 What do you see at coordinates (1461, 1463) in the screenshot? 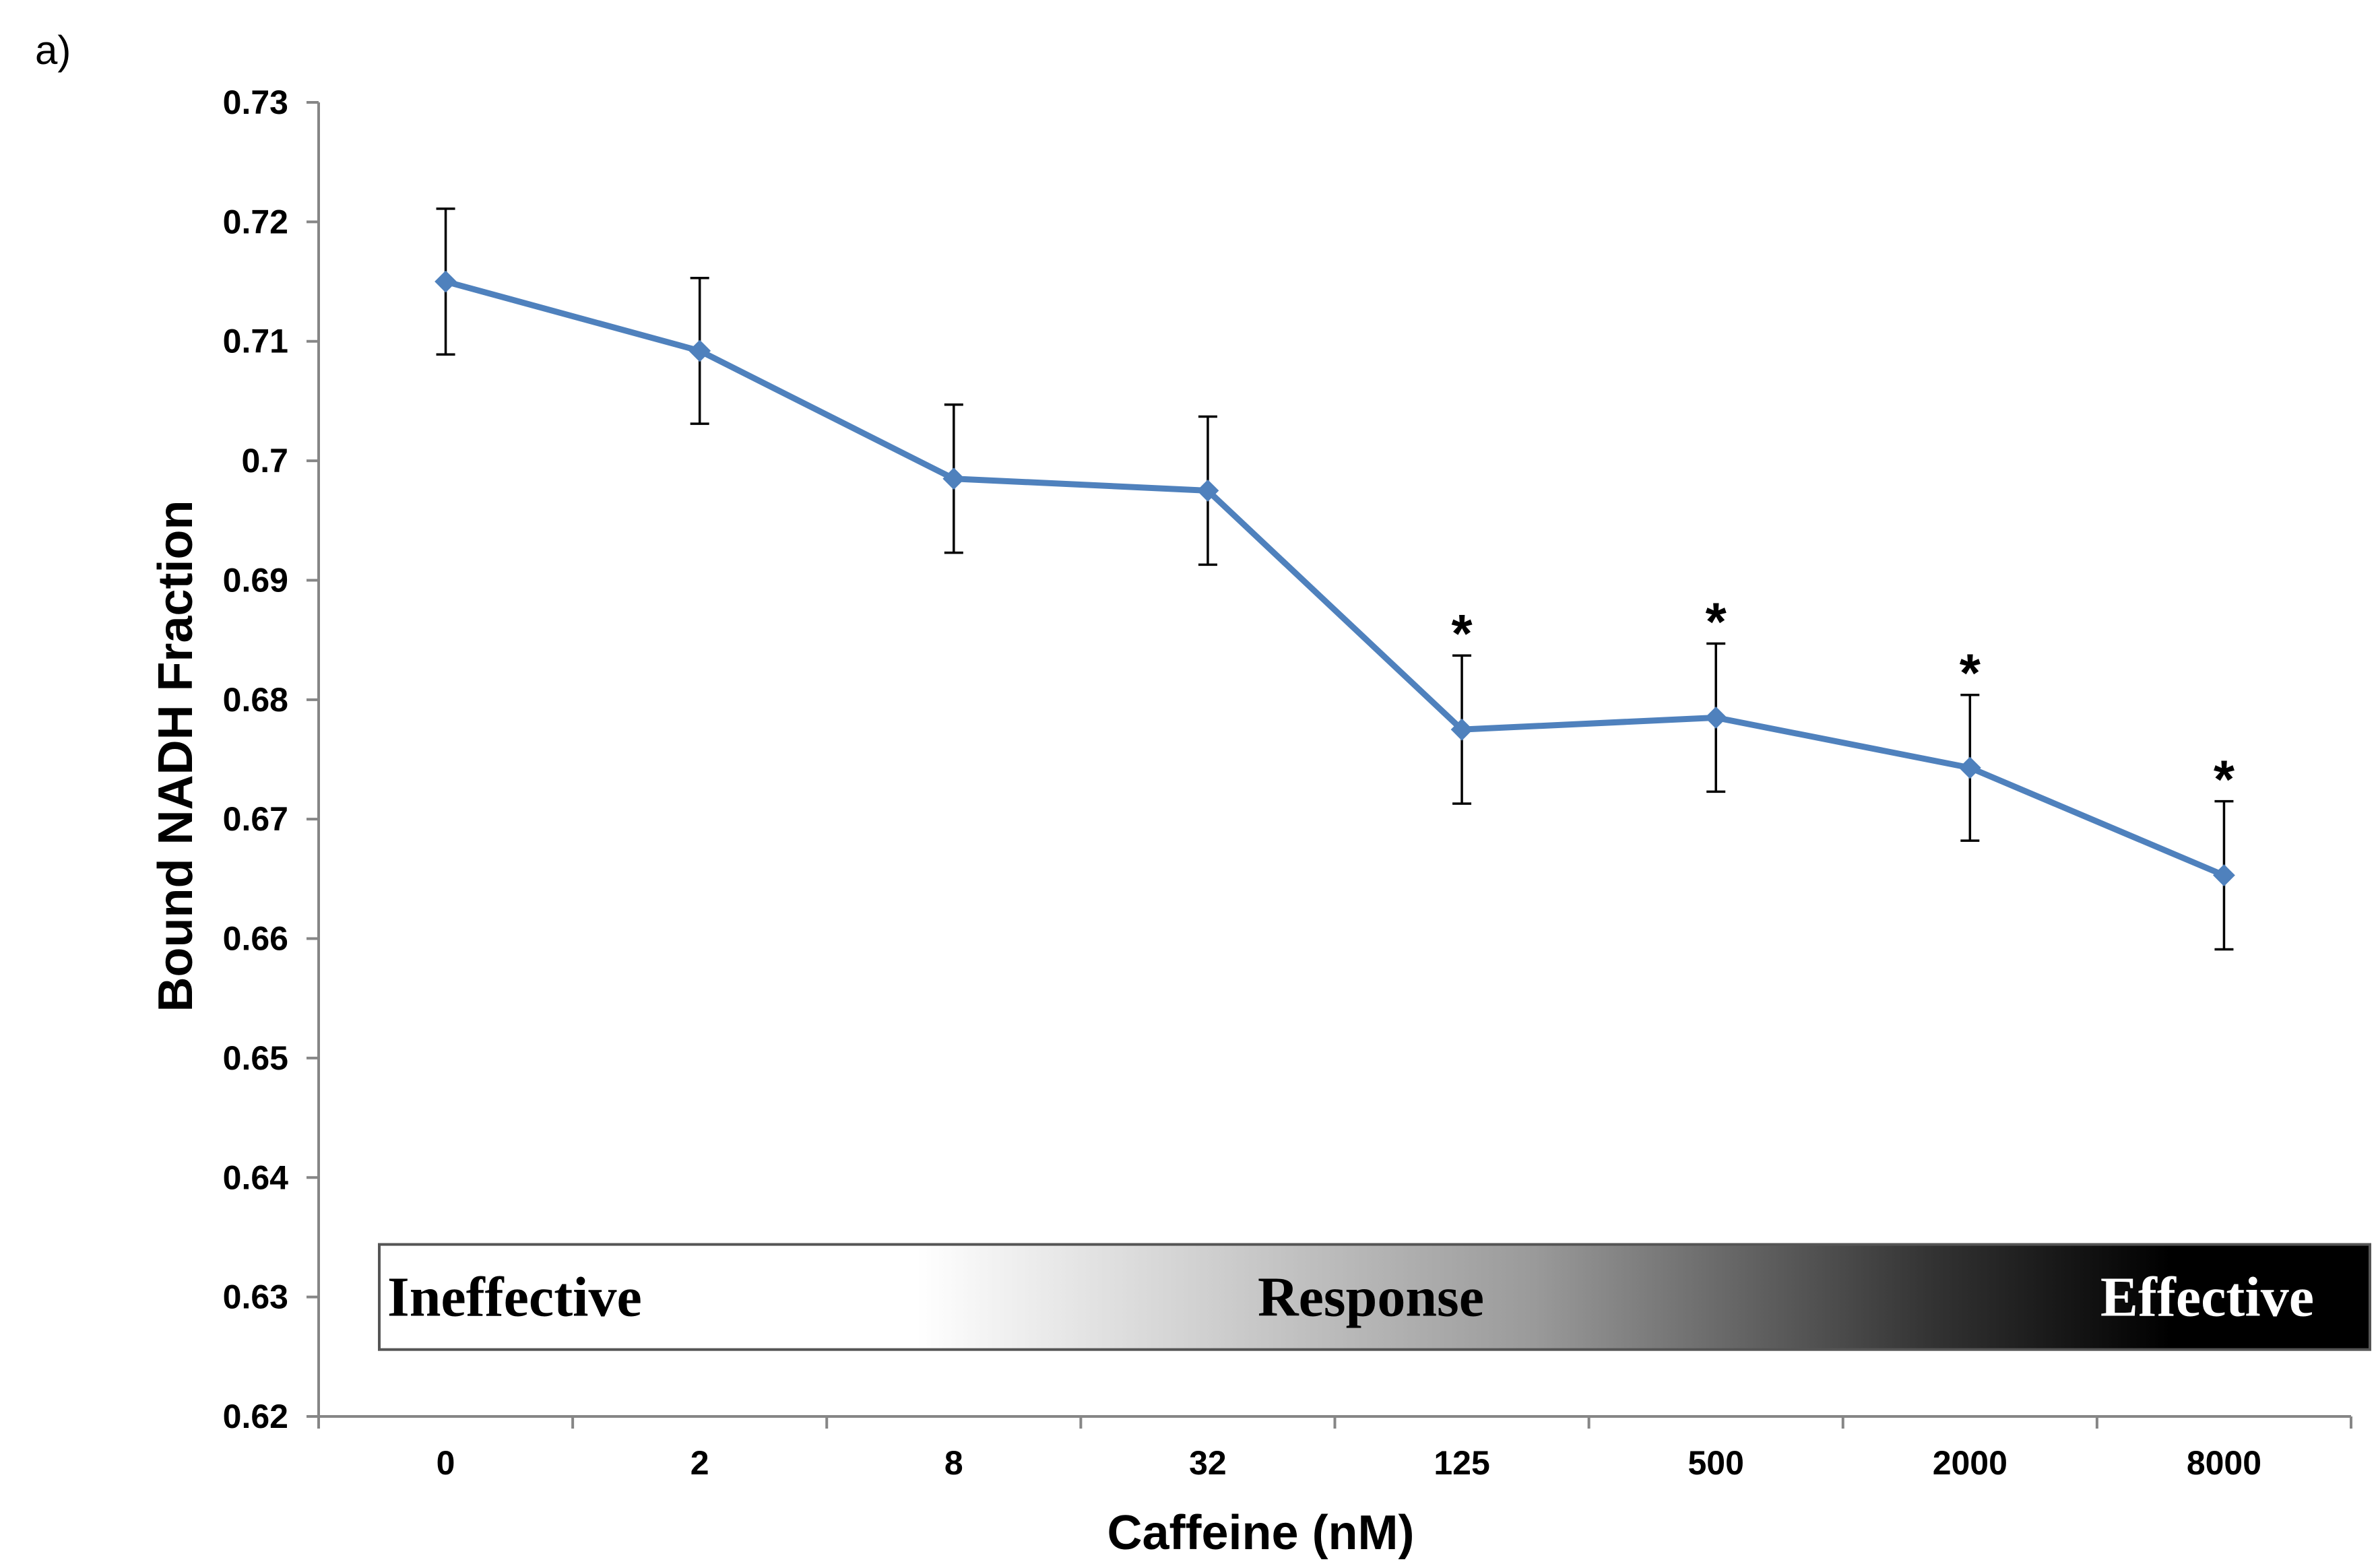
I see `x-tick-label: 125` at bounding box center [1461, 1463].